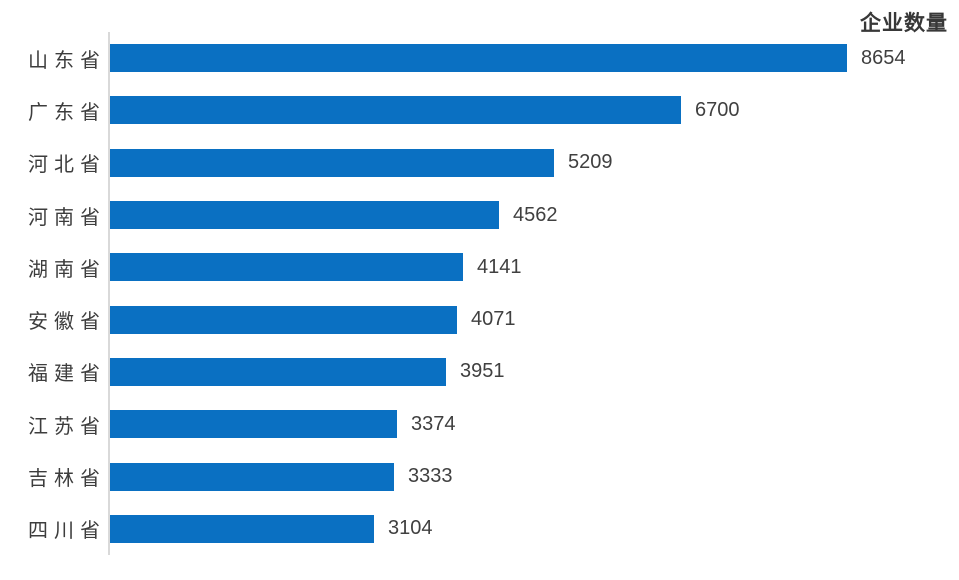  I want to click on value-label: 4141, so click(499, 266).